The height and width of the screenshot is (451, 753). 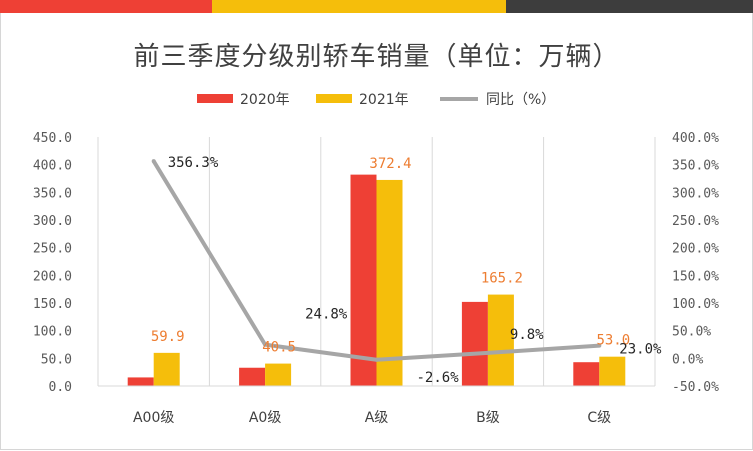 What do you see at coordinates (52, 221) in the screenshot?
I see `y-left-tick-label: 300.0` at bounding box center [52, 221].